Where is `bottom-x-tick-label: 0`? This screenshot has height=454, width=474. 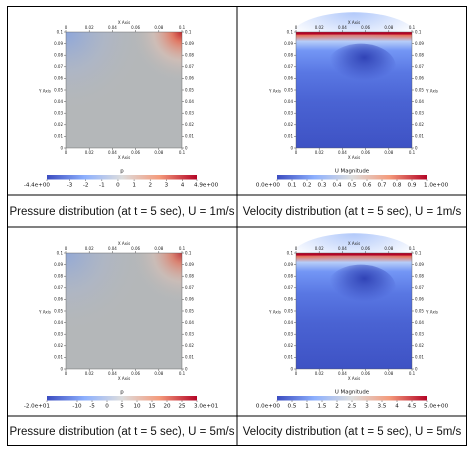
bottom-x-tick-label: 0 is located at coordinates (66, 373).